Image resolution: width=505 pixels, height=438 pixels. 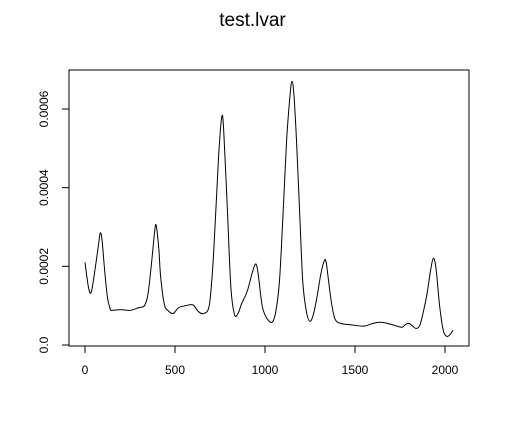 What do you see at coordinates (252, 20) in the screenshot?
I see `chart-title: test.lvar` at bounding box center [252, 20].